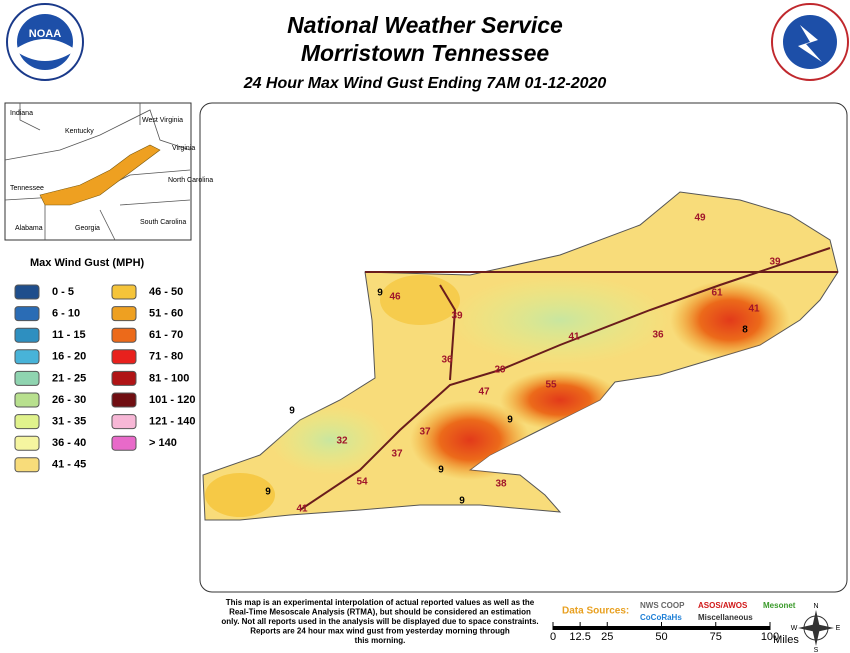 The image size is (850, 653). What do you see at coordinates (166, 292) in the screenshot?
I see `legend-label: 46 - 50` at bounding box center [166, 292].